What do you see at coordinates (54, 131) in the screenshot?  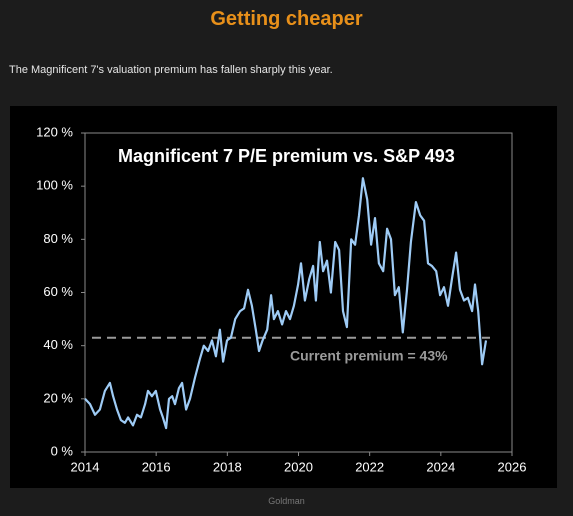 I see `y-tick-label: 120 %` at bounding box center [54, 131].